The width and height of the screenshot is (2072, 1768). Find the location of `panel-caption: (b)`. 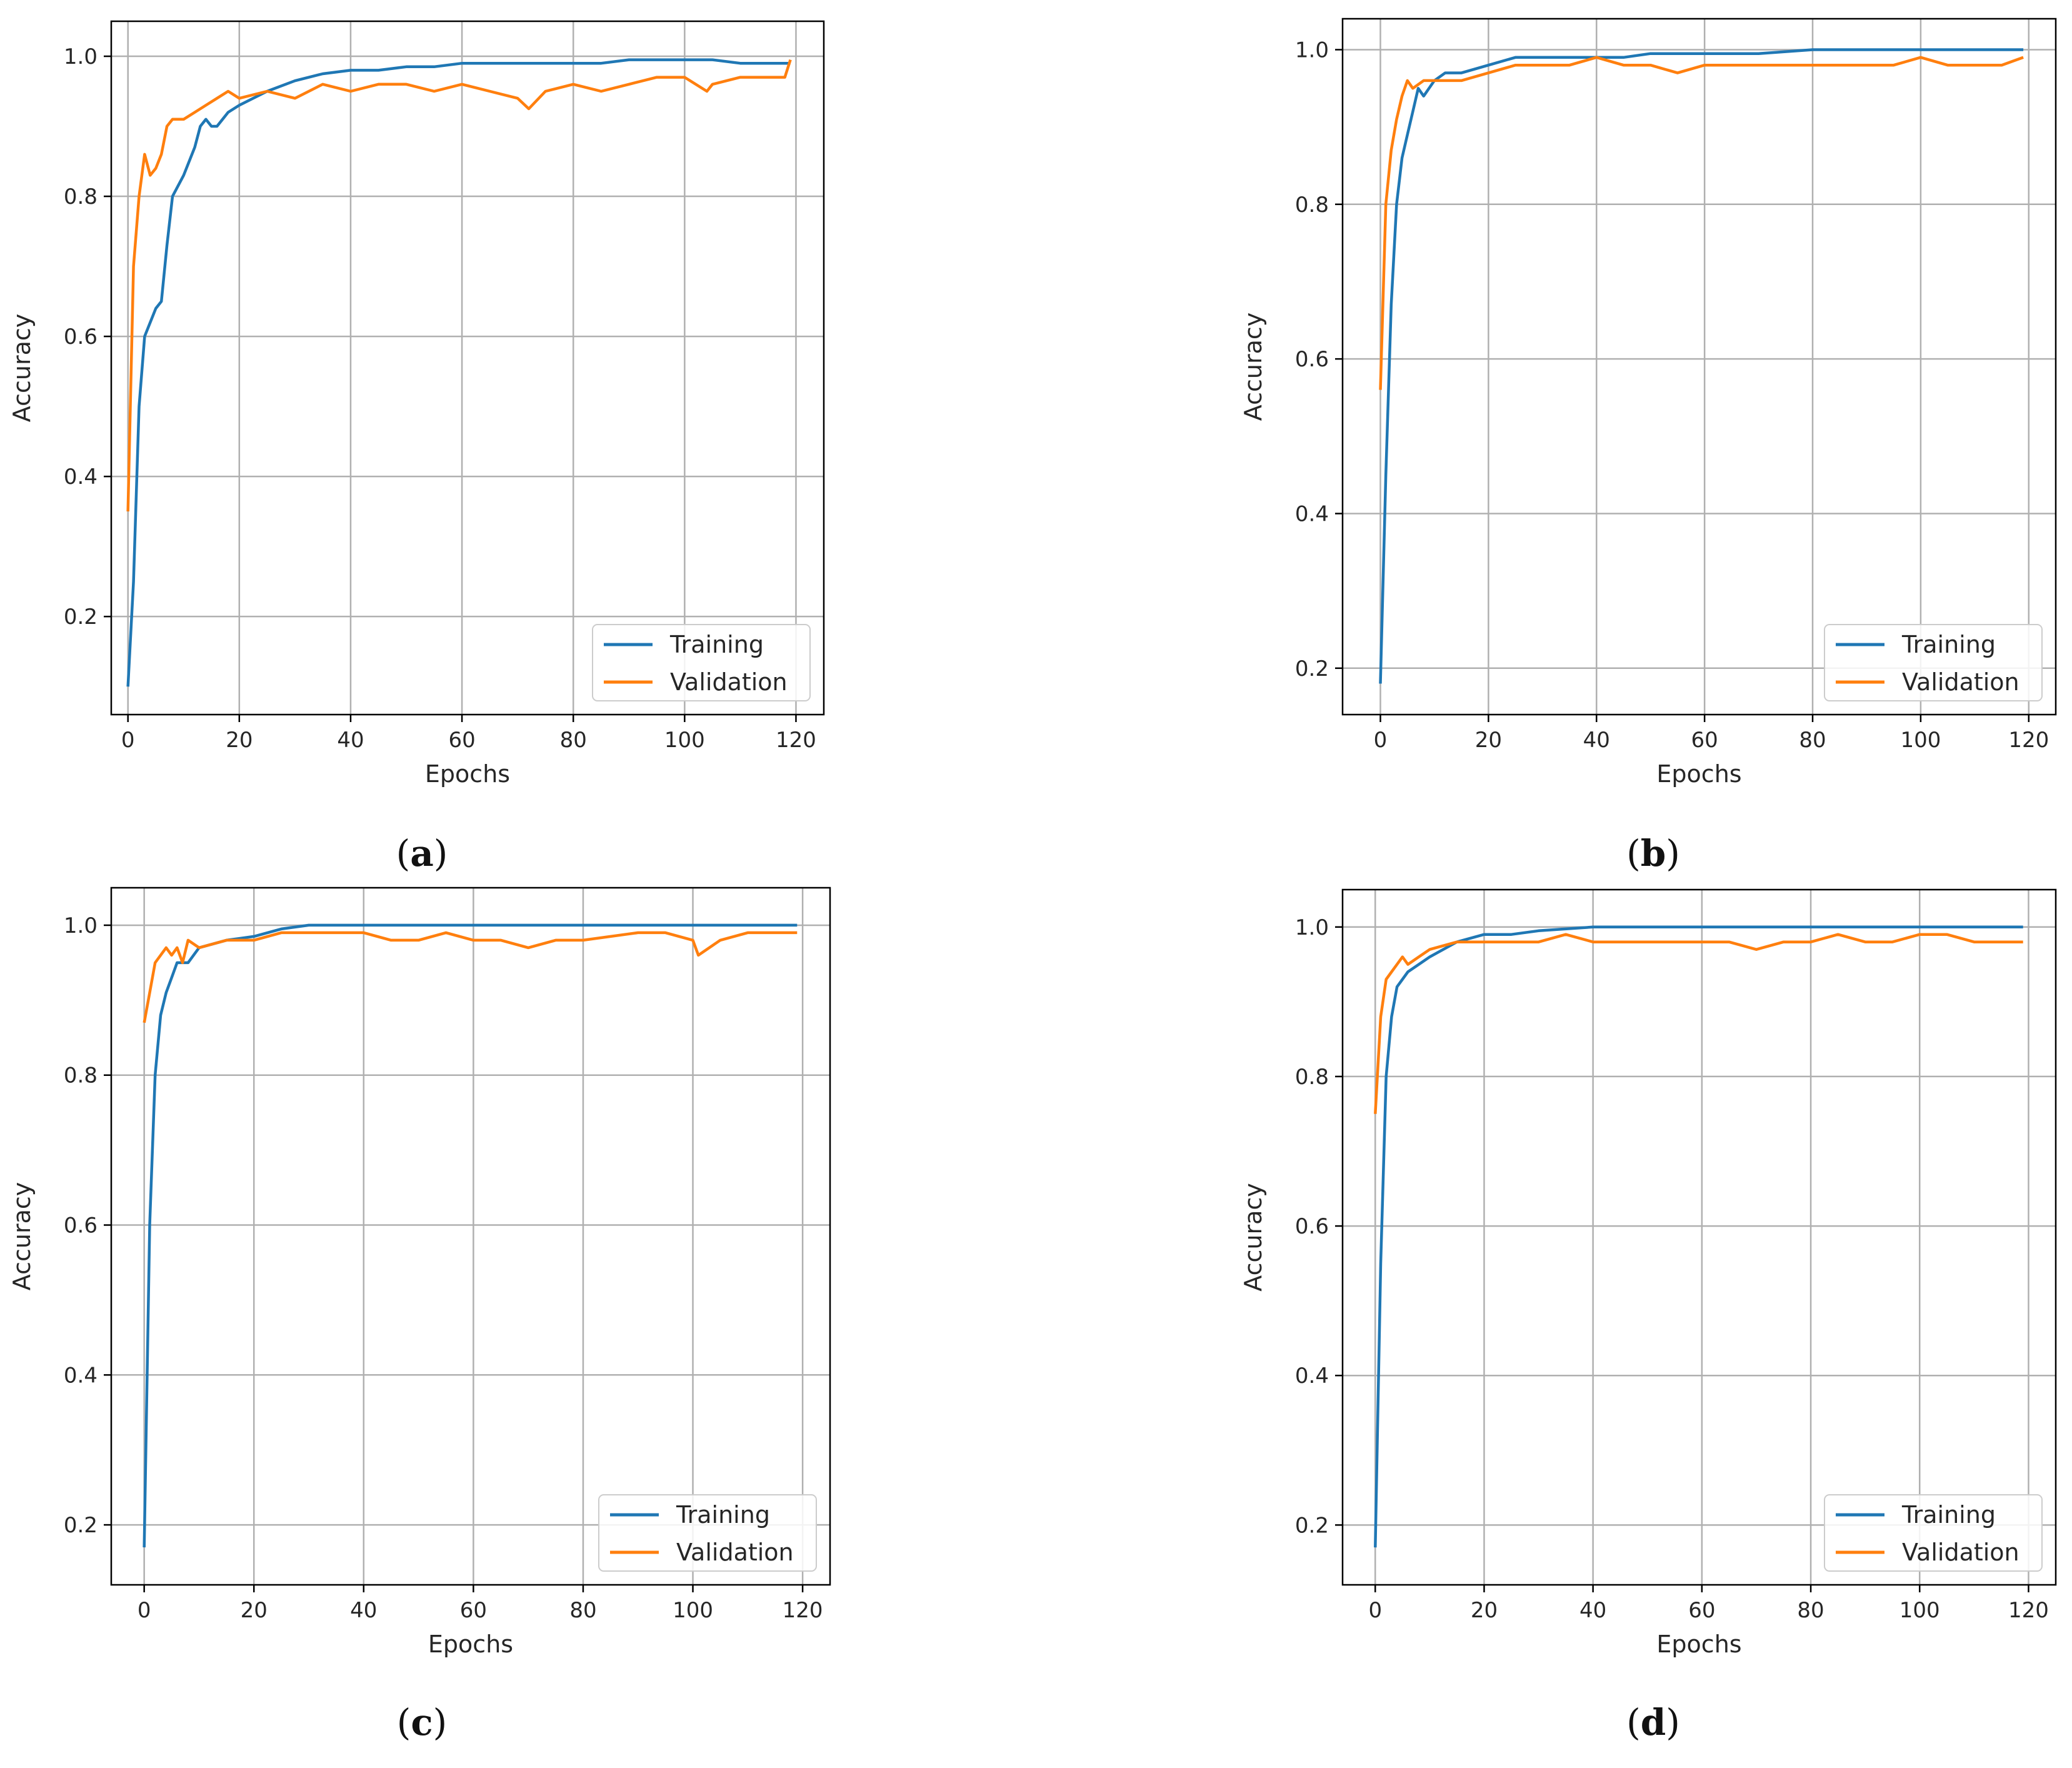

panel-caption: (b) is located at coordinates (1653, 854).